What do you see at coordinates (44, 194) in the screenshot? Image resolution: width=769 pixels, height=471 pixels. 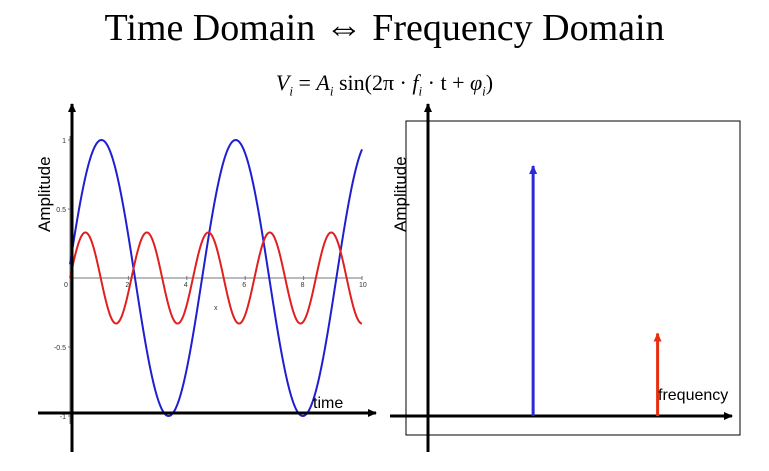 I see `time-y-label: Amplitude` at bounding box center [44, 194].